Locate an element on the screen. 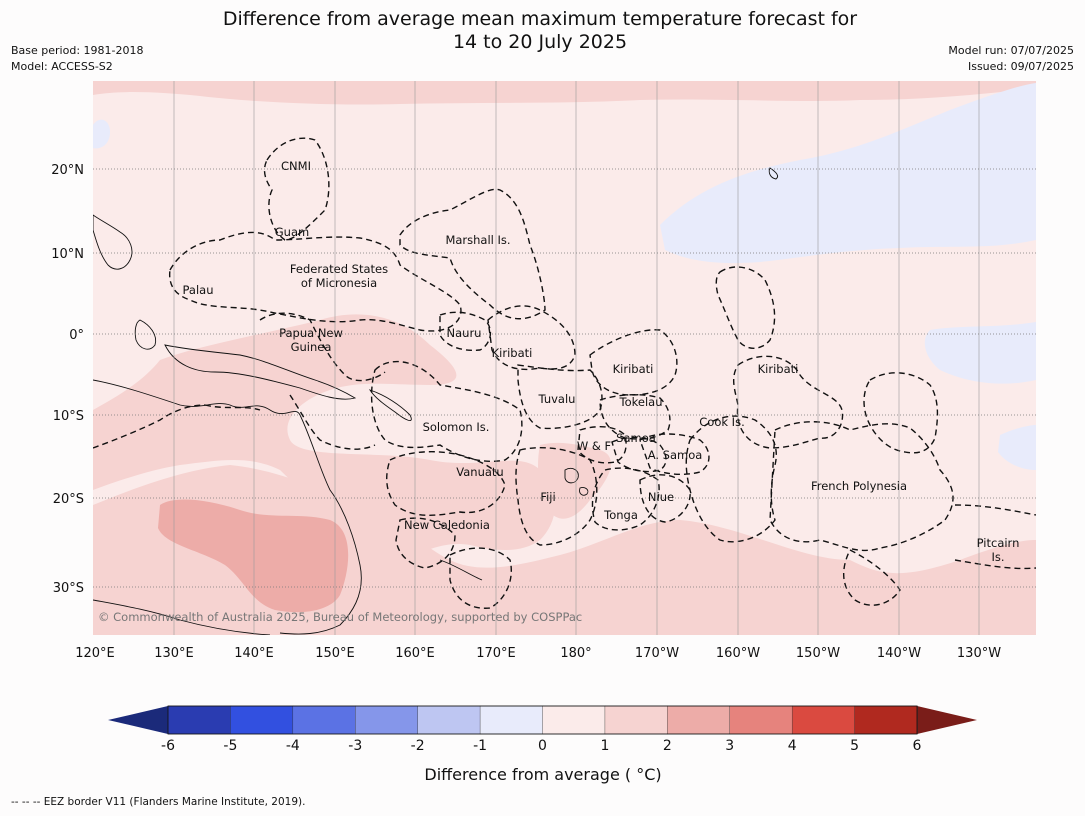 This screenshot has height=816, width=1085. lon-label: 160°W is located at coordinates (738, 653).